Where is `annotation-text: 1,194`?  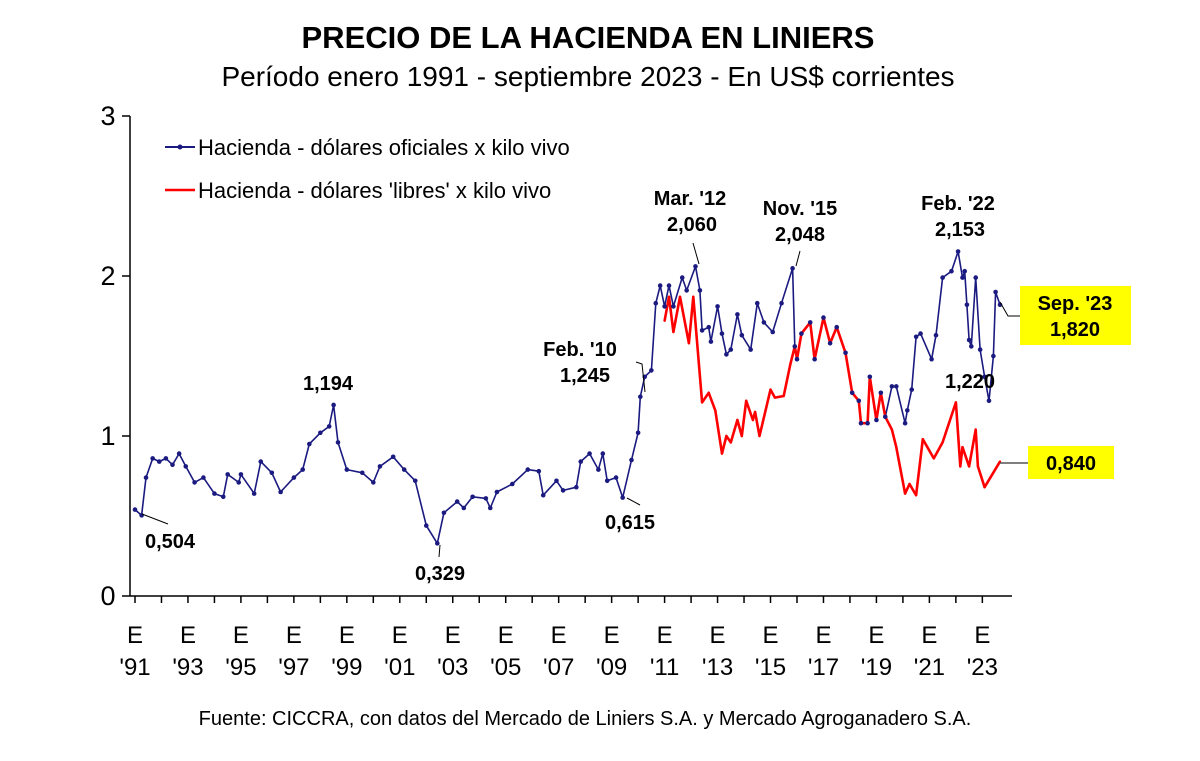
annotation-text: 1,194 is located at coordinates (328, 384).